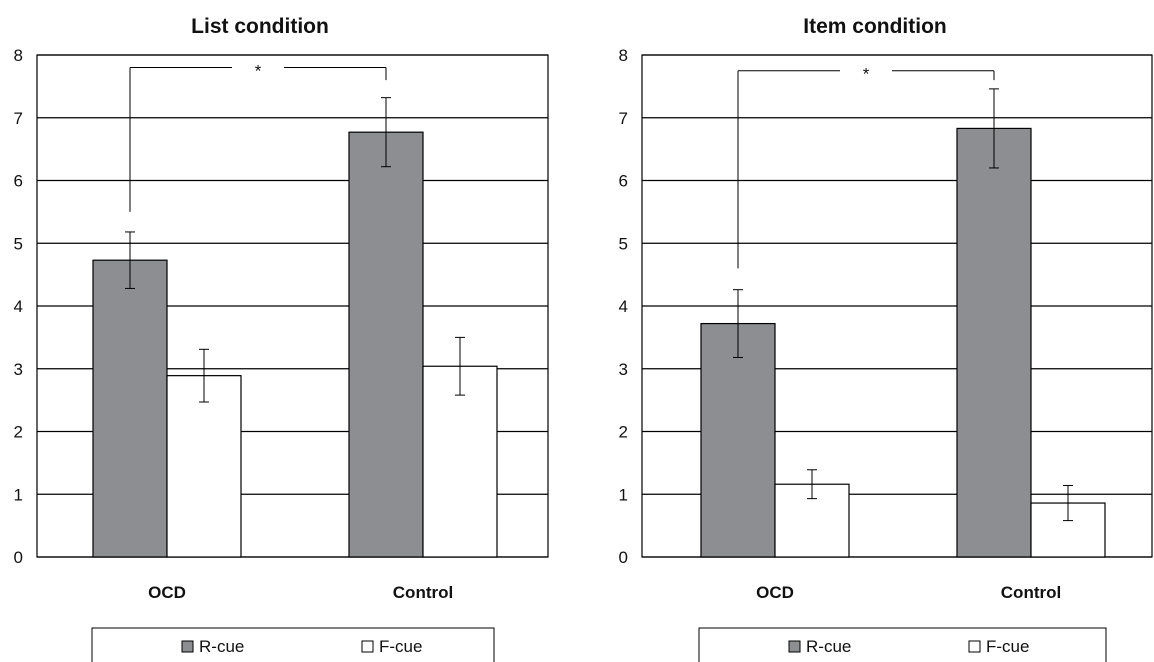 This screenshot has width=1154, height=662. Describe the element at coordinates (460, 461) in the screenshot. I see `bar-f-cue-control` at that location.